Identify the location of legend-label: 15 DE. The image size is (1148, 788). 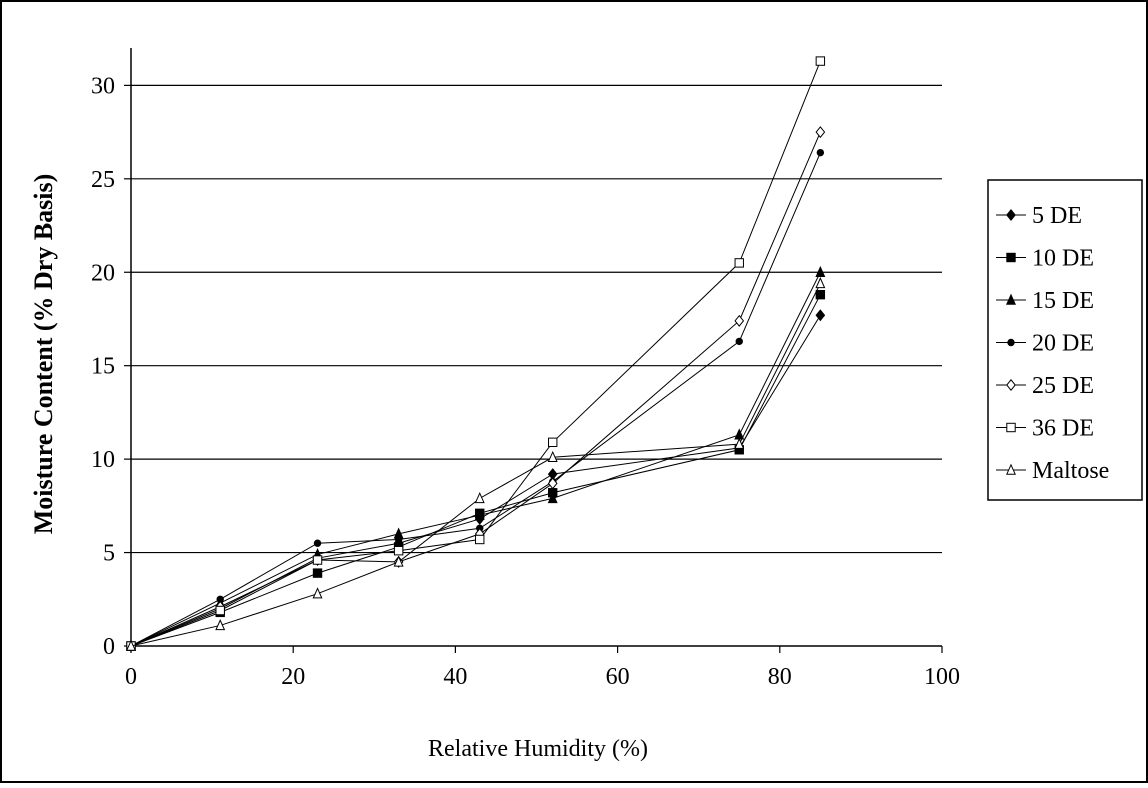
(1063, 301).